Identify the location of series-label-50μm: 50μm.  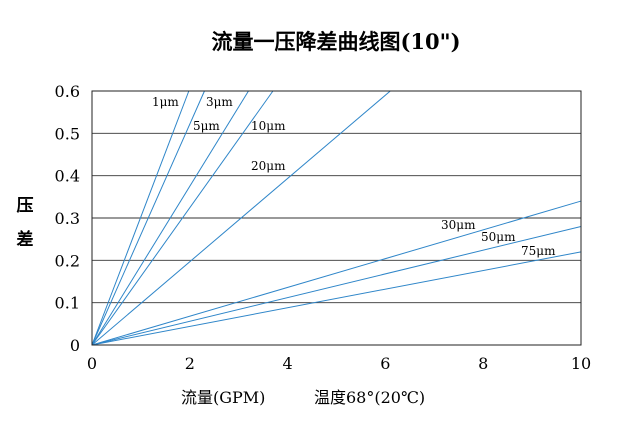
(498, 237).